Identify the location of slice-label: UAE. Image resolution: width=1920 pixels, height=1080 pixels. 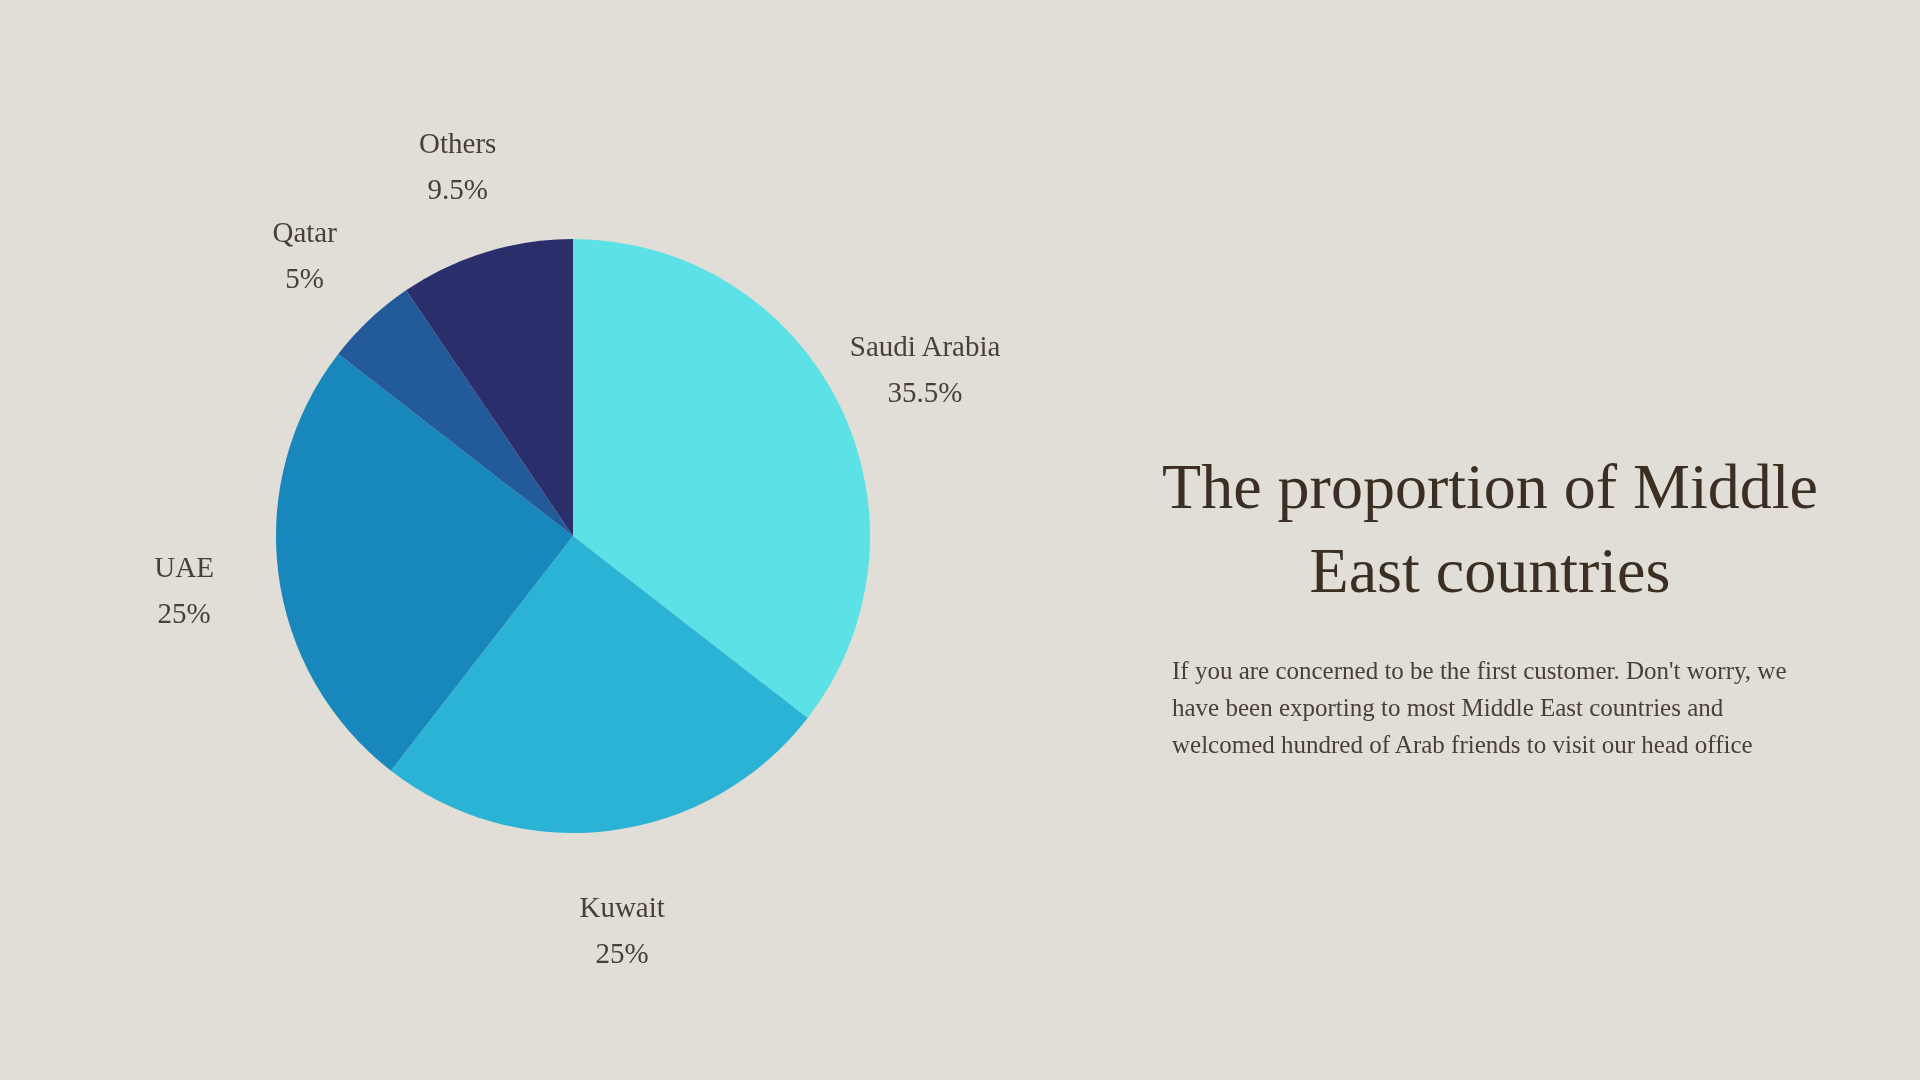
(184, 567).